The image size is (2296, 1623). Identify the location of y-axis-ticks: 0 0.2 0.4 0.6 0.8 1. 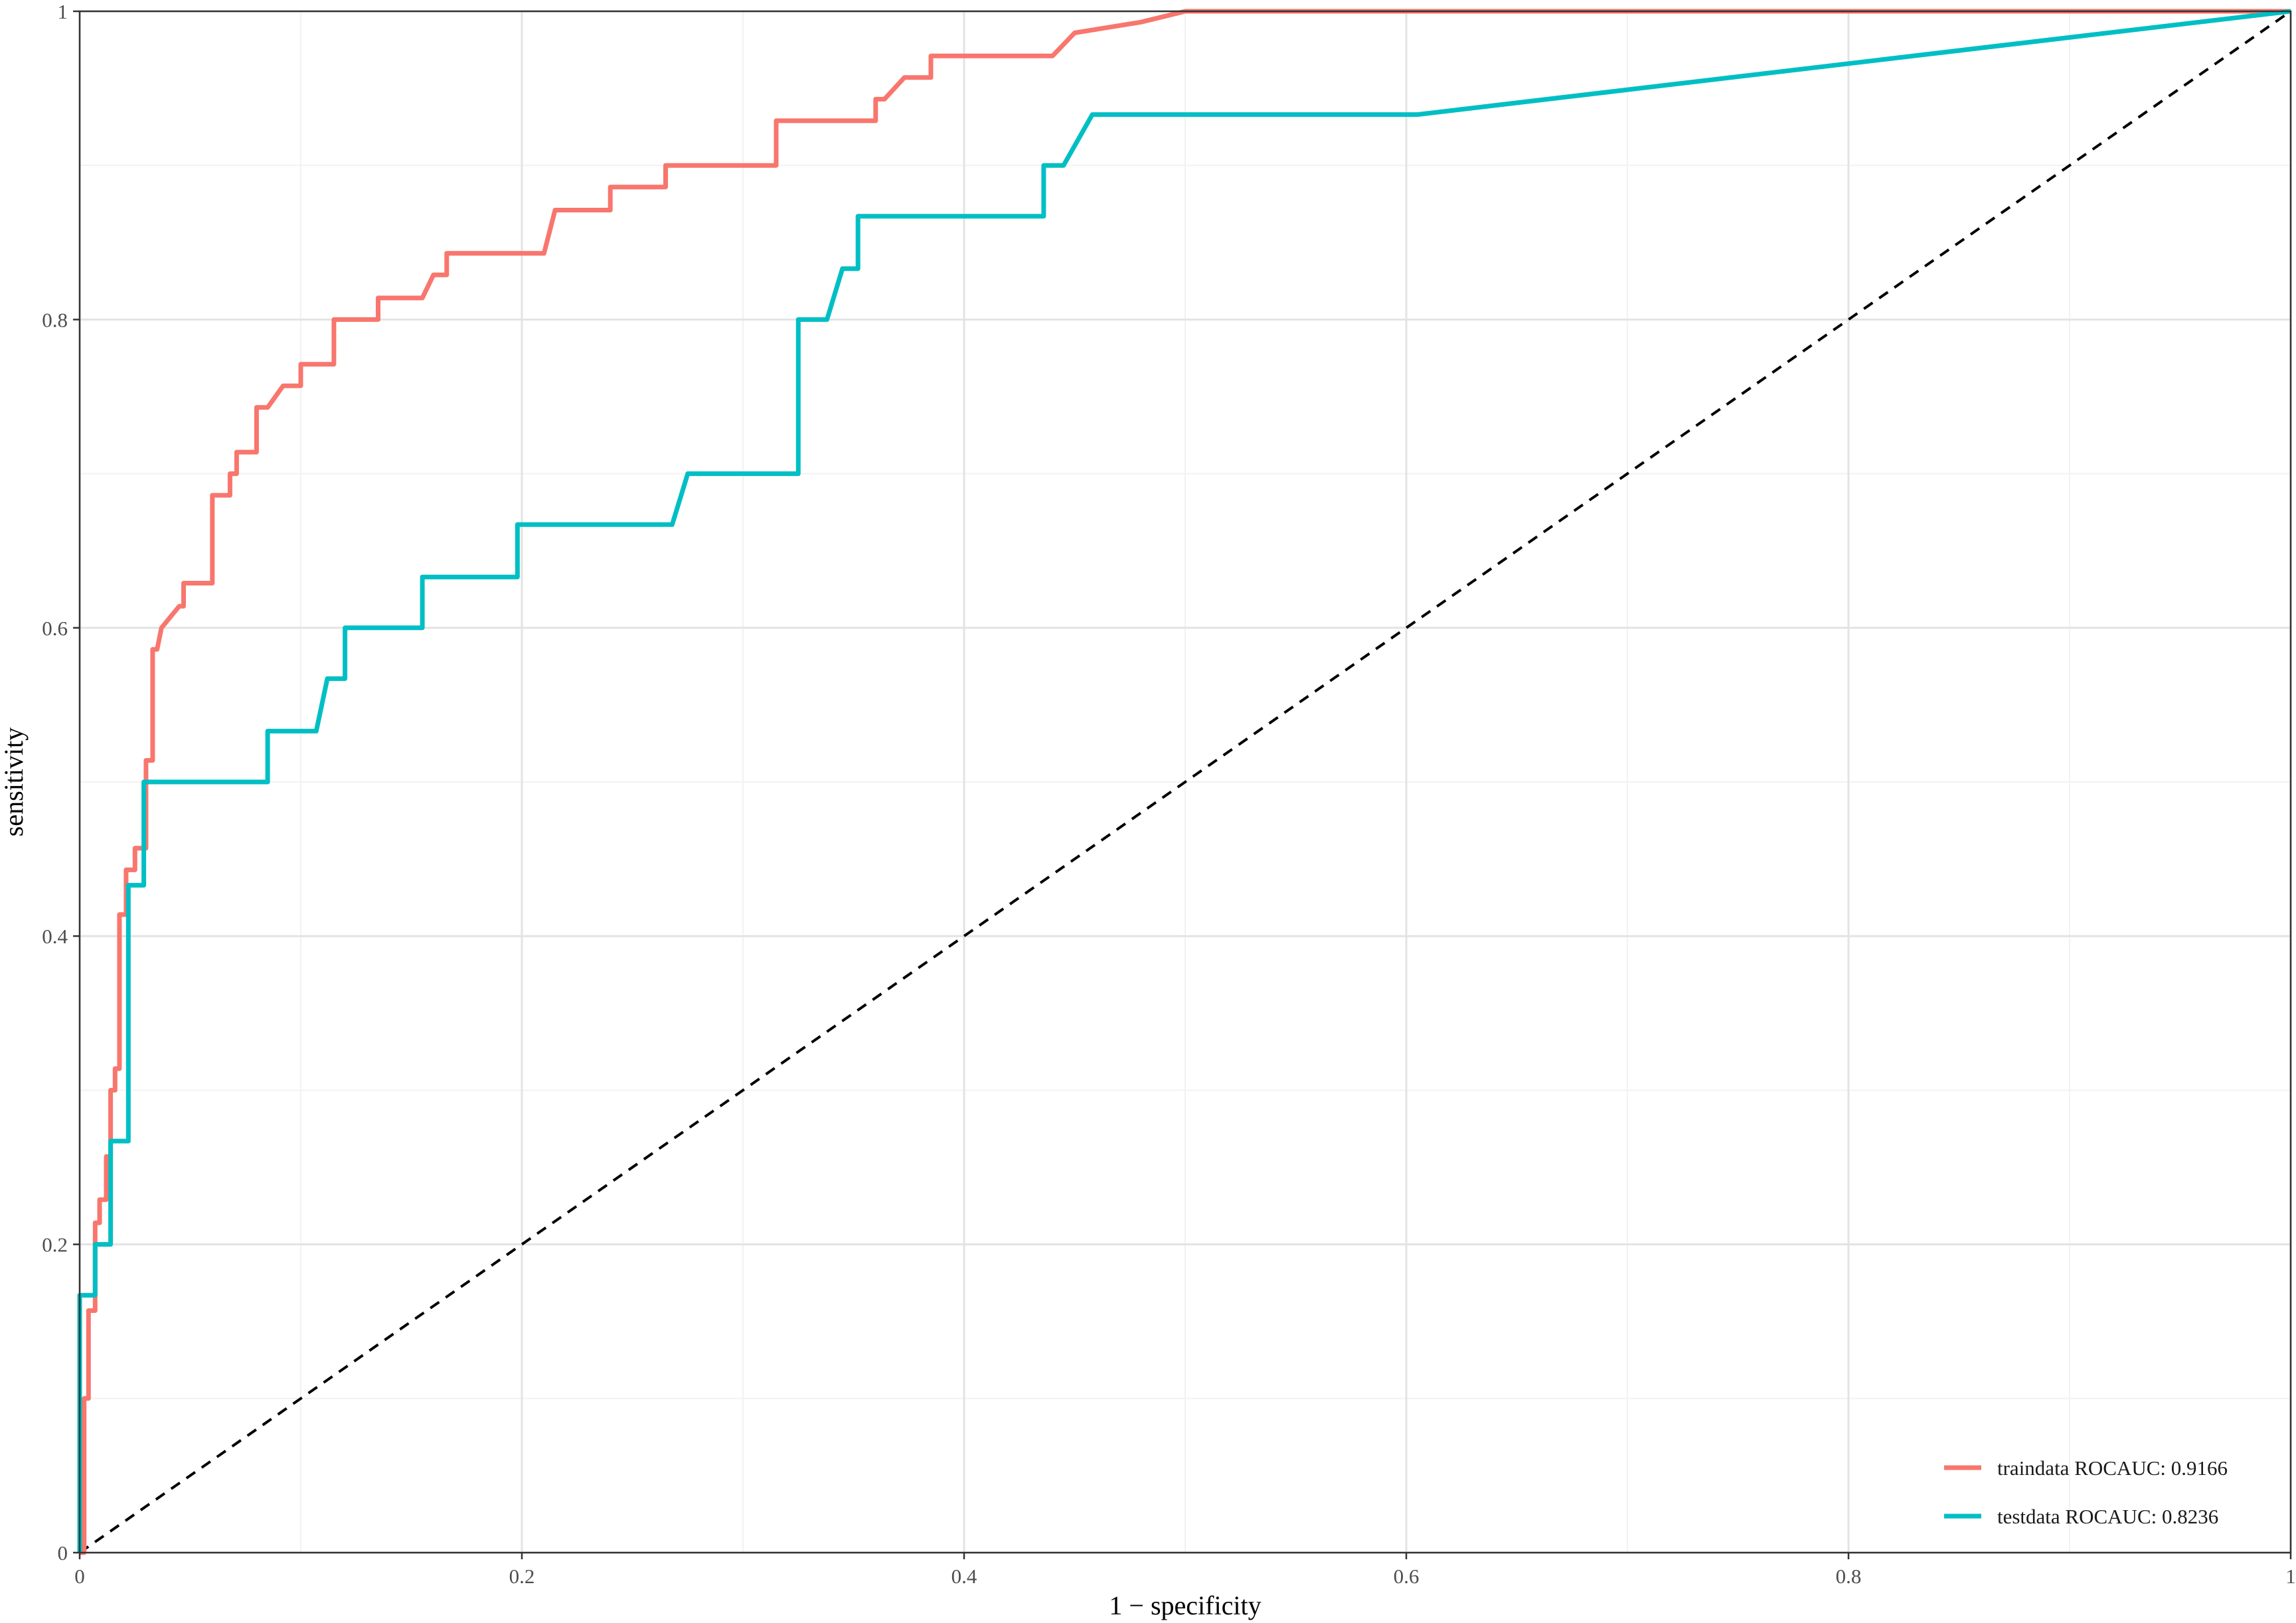
(61, 782).